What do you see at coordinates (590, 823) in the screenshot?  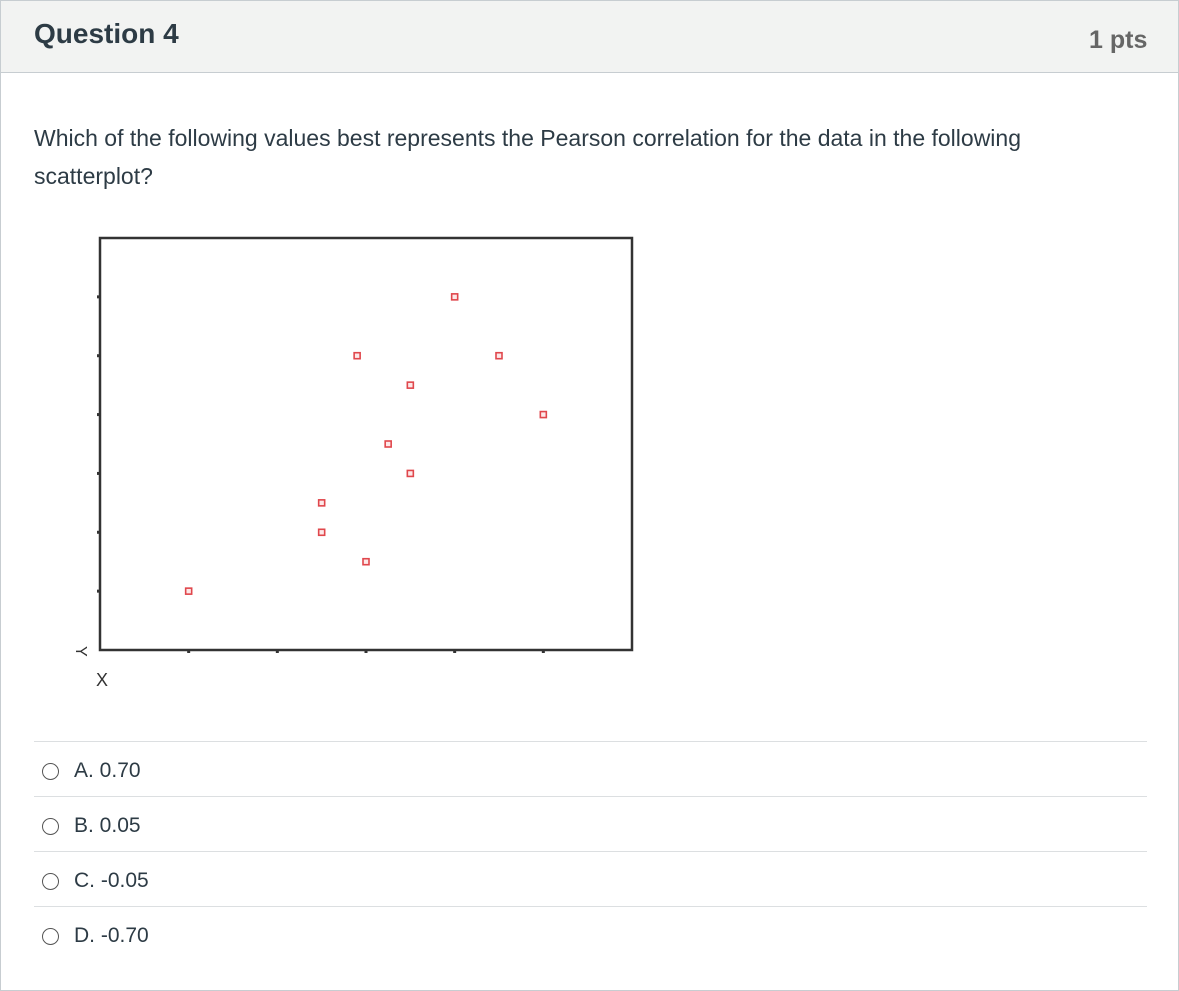 I see `answer-option-b: B. 0.05` at bounding box center [590, 823].